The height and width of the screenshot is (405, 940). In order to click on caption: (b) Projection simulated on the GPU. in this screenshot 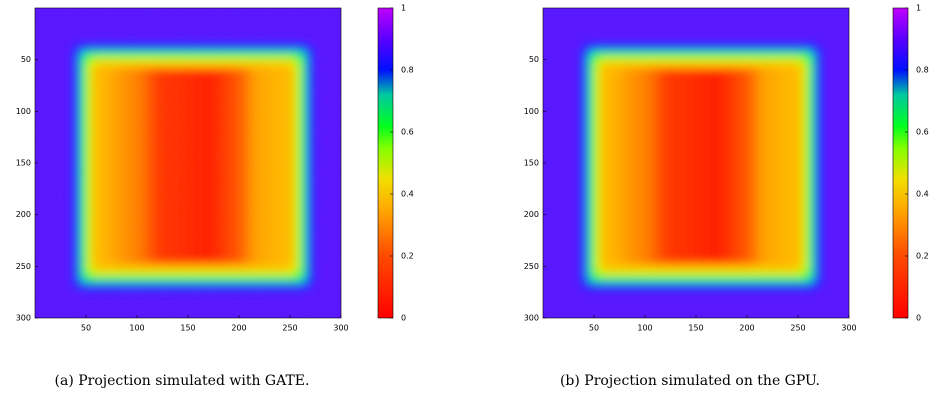, I will do `click(690, 381)`.